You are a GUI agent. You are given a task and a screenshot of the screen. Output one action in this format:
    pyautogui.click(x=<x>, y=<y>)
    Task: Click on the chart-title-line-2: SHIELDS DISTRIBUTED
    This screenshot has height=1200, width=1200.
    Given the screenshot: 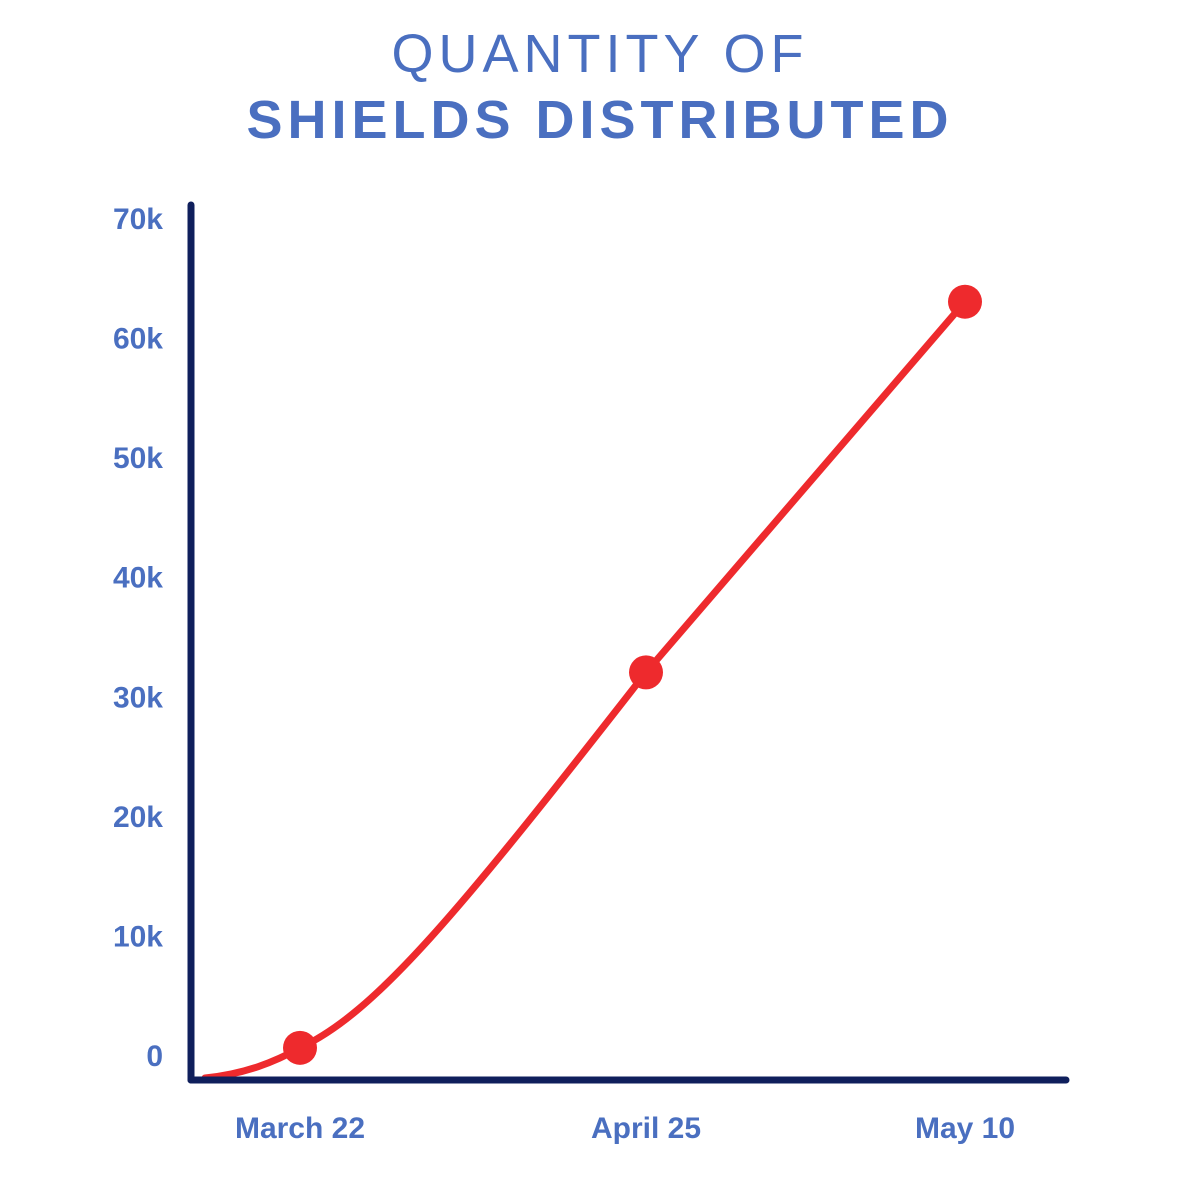 What is the action you would take?
    pyautogui.click(x=600, y=120)
    